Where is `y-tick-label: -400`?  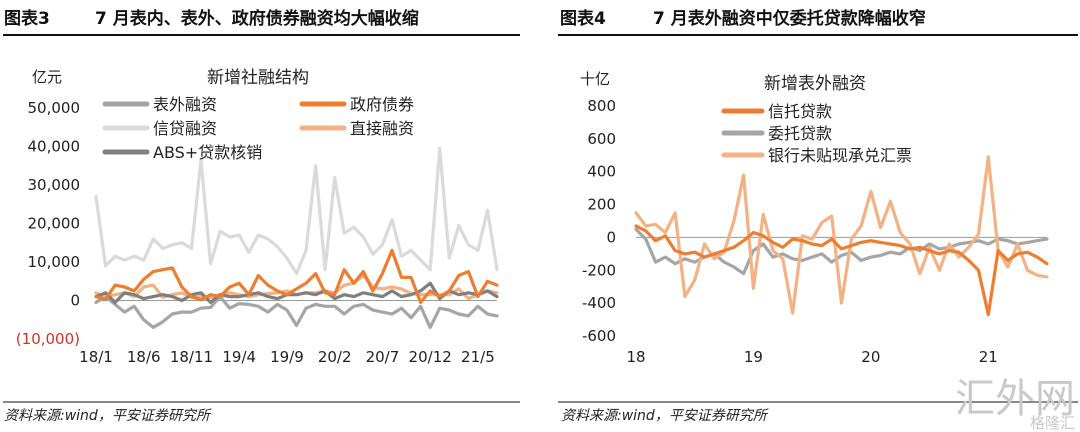
y-tick-label: -400 is located at coordinates (599, 303).